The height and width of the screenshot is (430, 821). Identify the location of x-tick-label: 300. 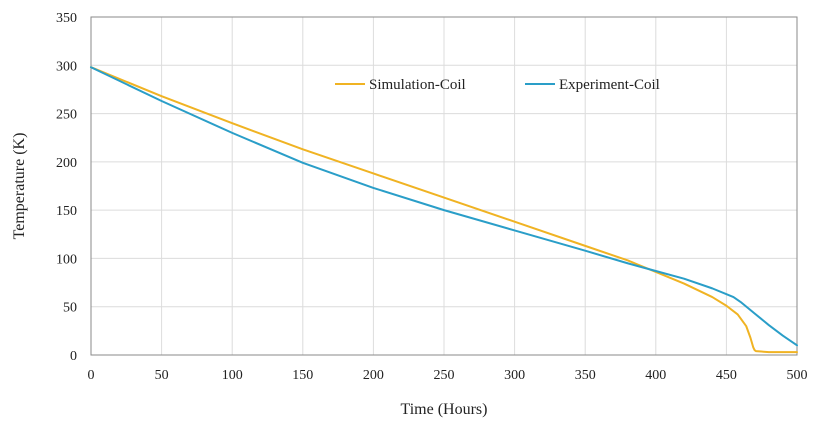
(514, 375).